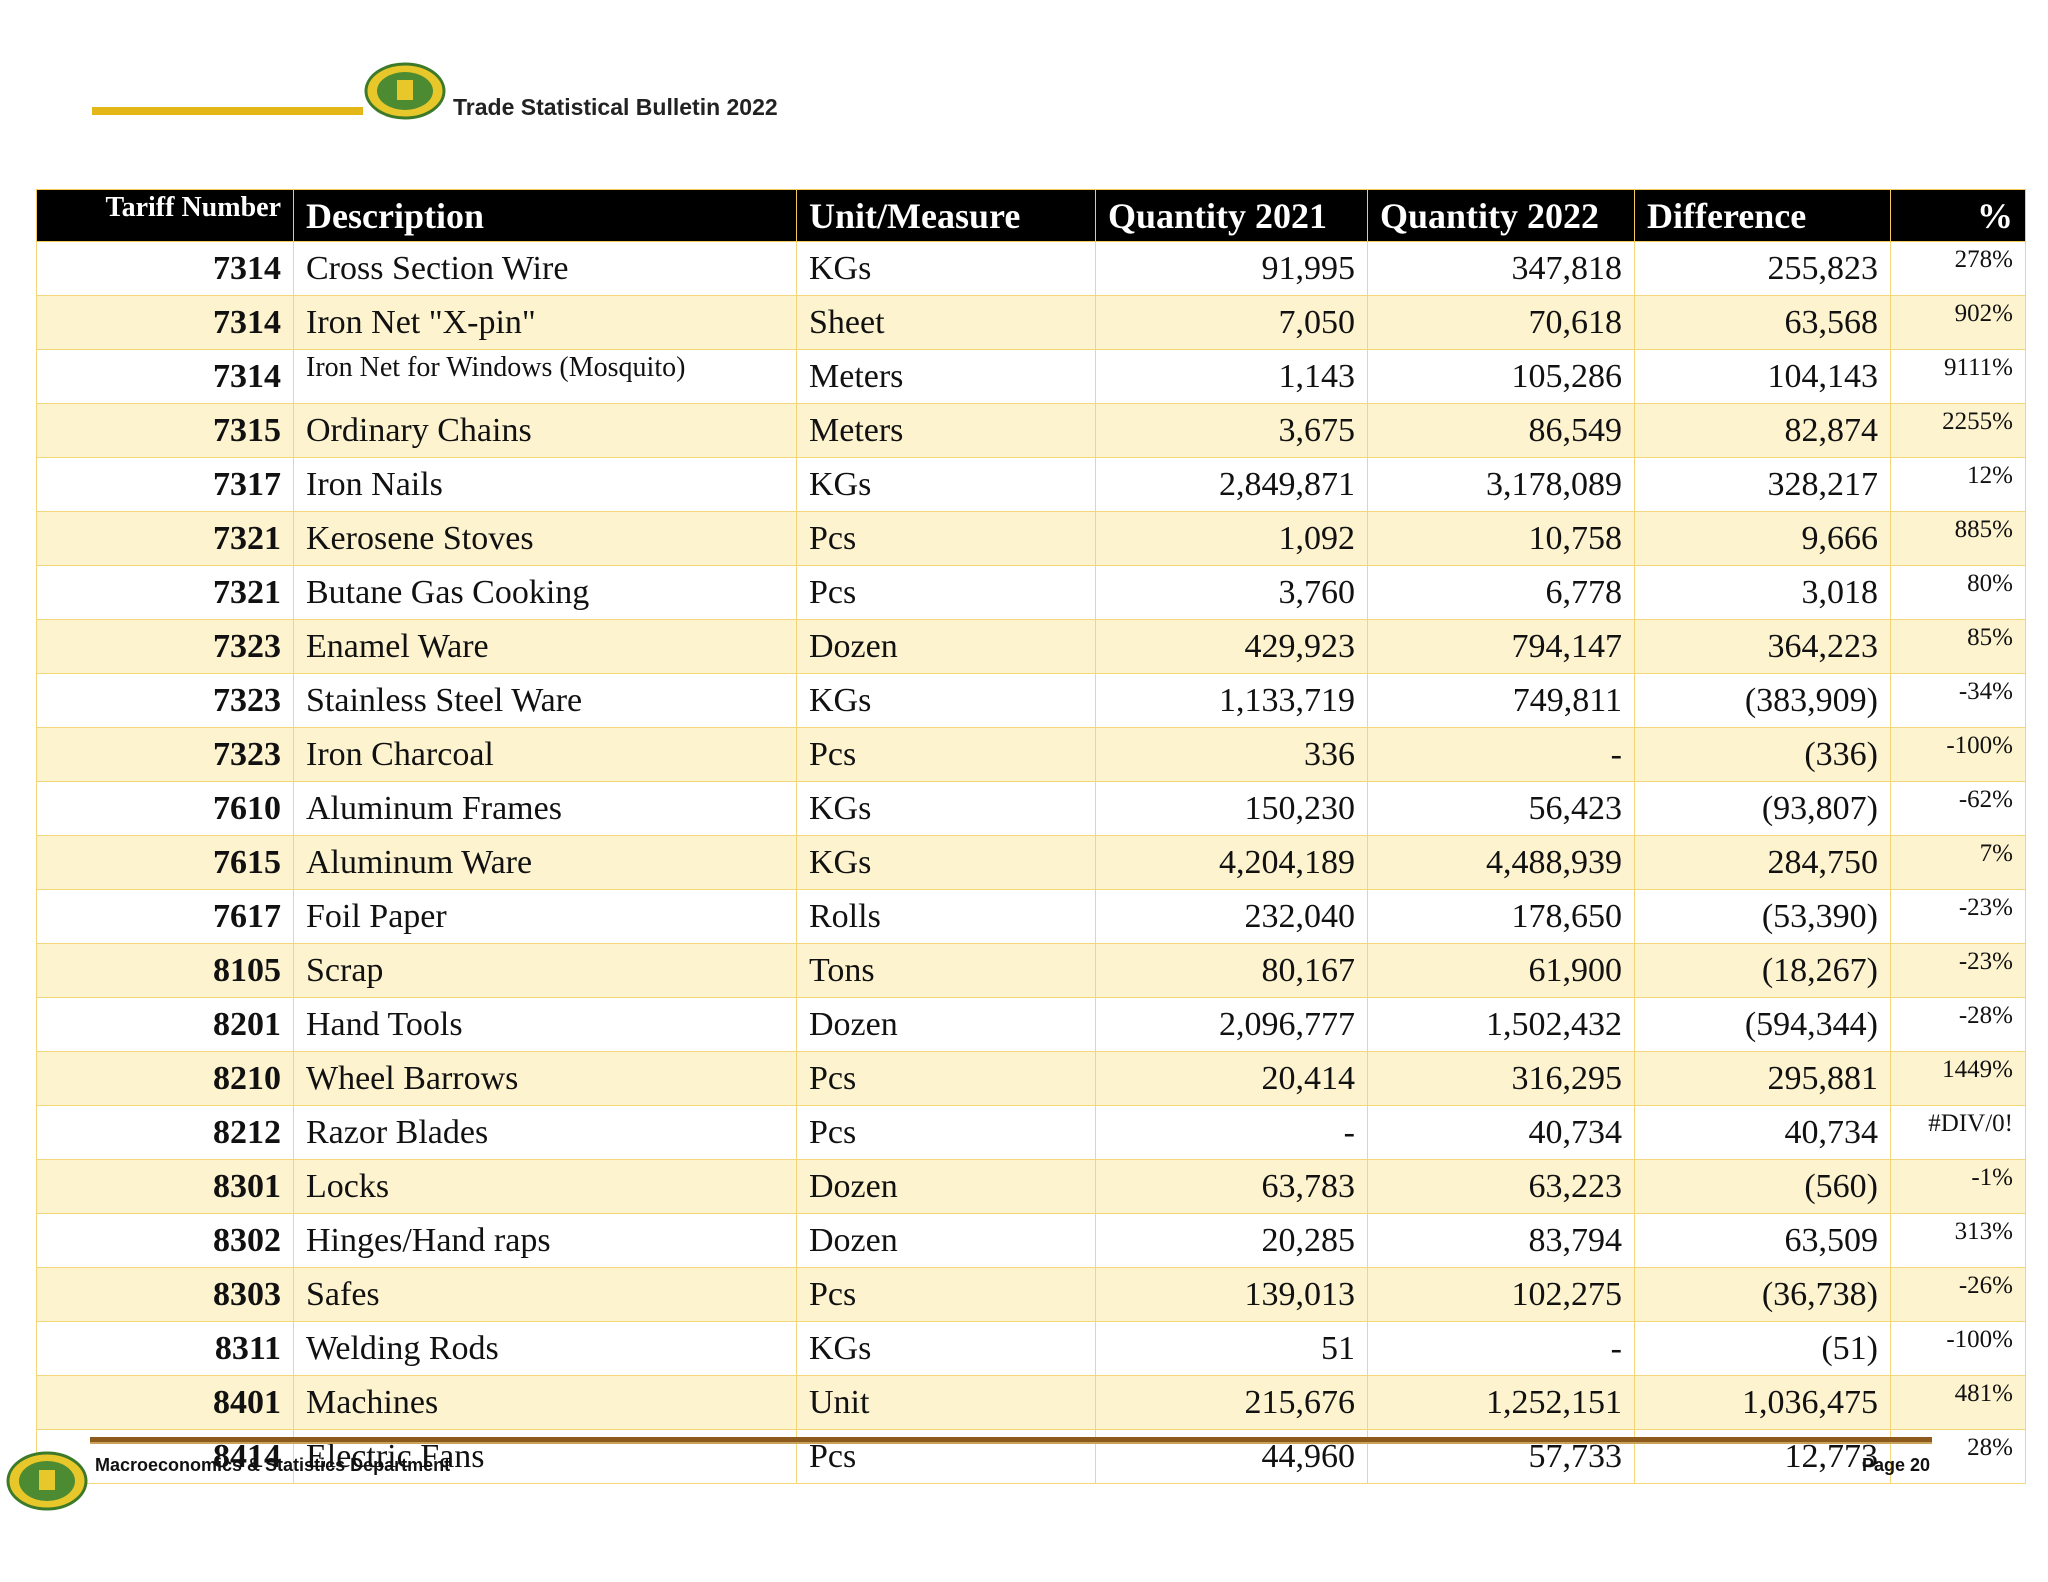 This screenshot has width=2048, height=1582. I want to click on table-cell: 2255%, so click(1958, 430).